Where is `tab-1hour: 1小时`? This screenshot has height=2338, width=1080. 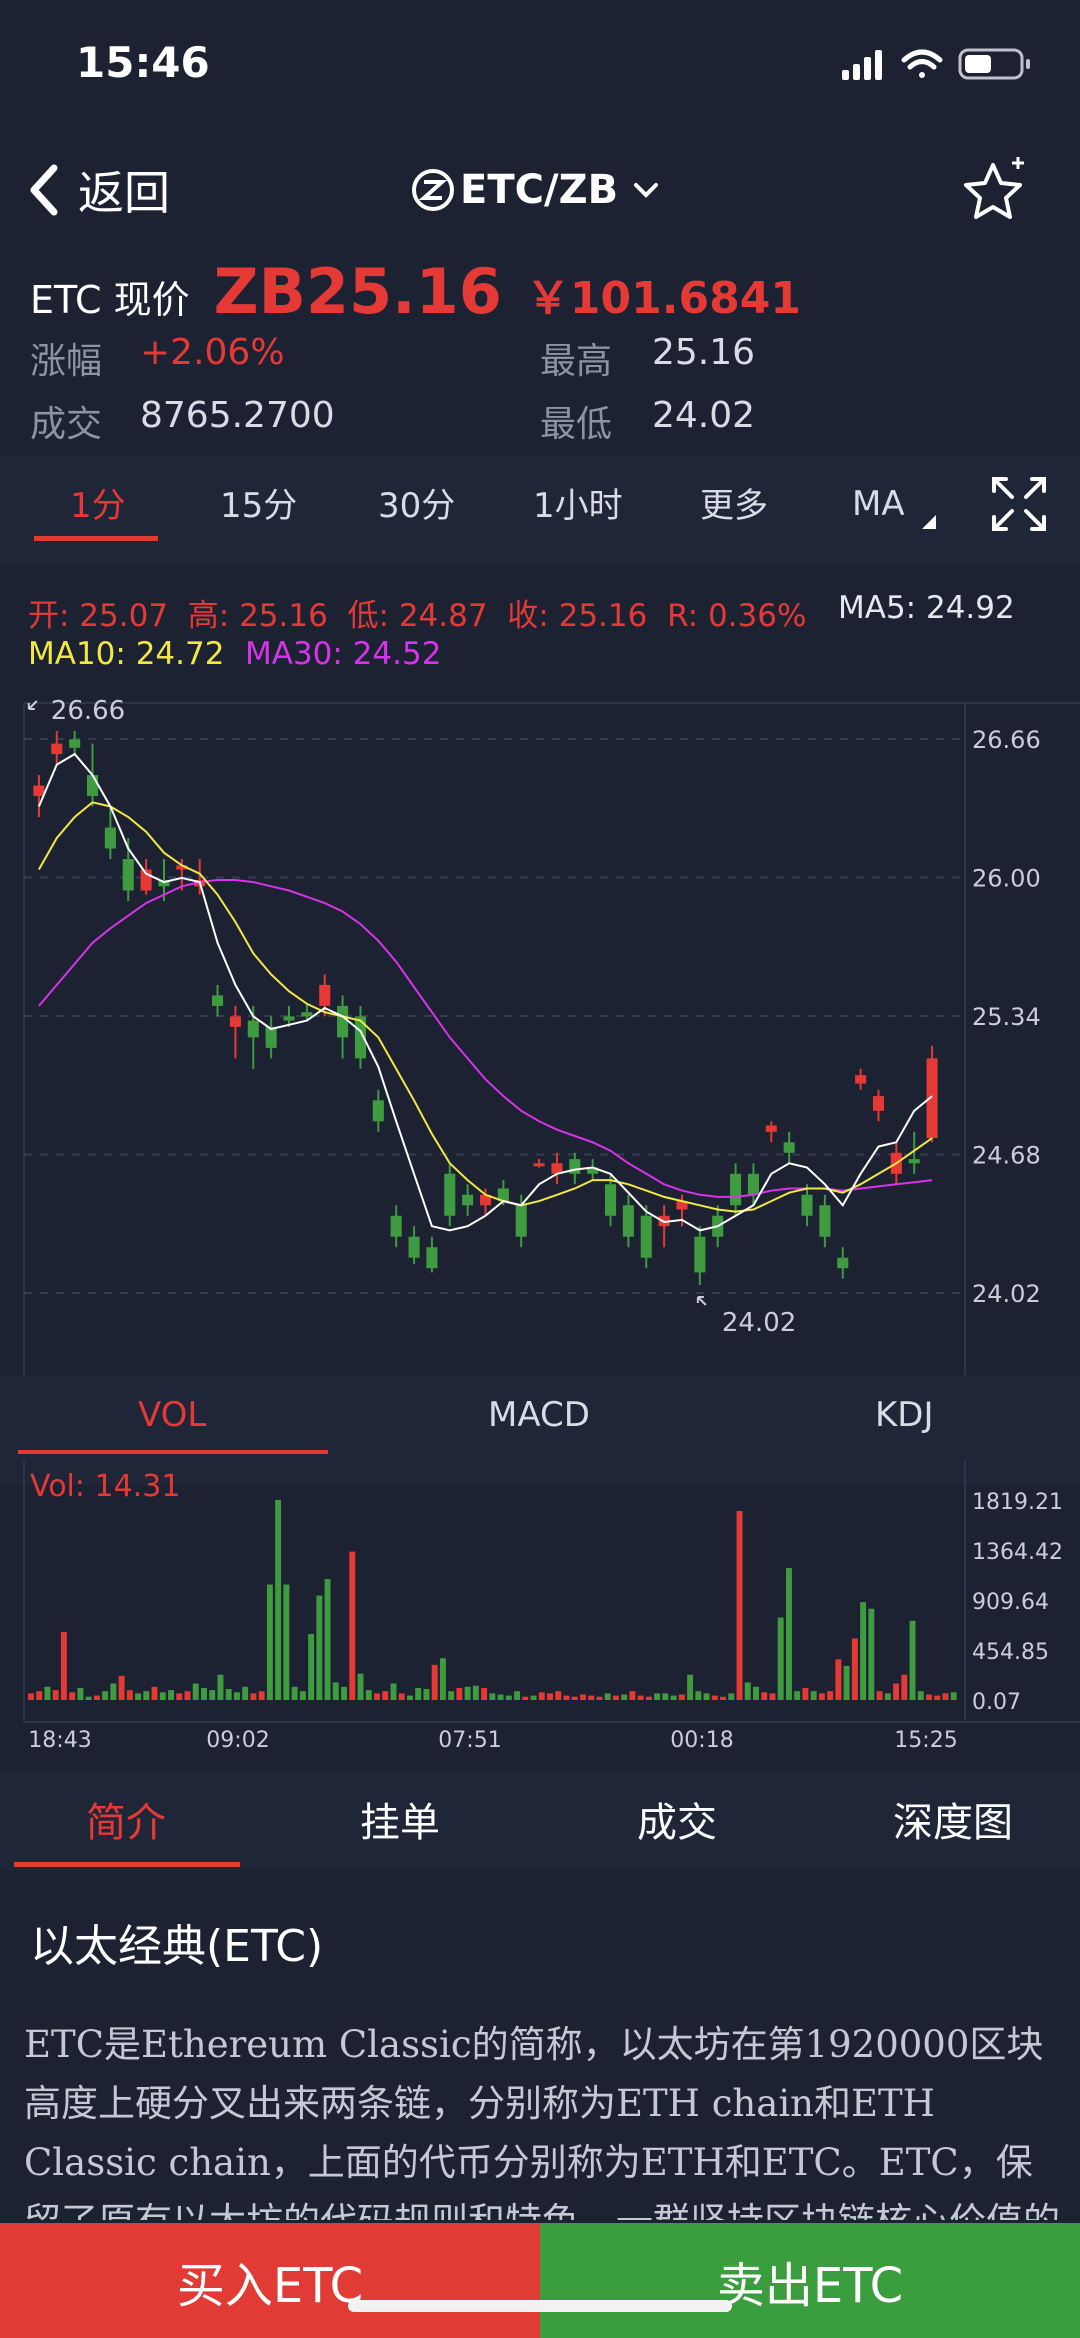
tab-1hour: 1小时 is located at coordinates (578, 506).